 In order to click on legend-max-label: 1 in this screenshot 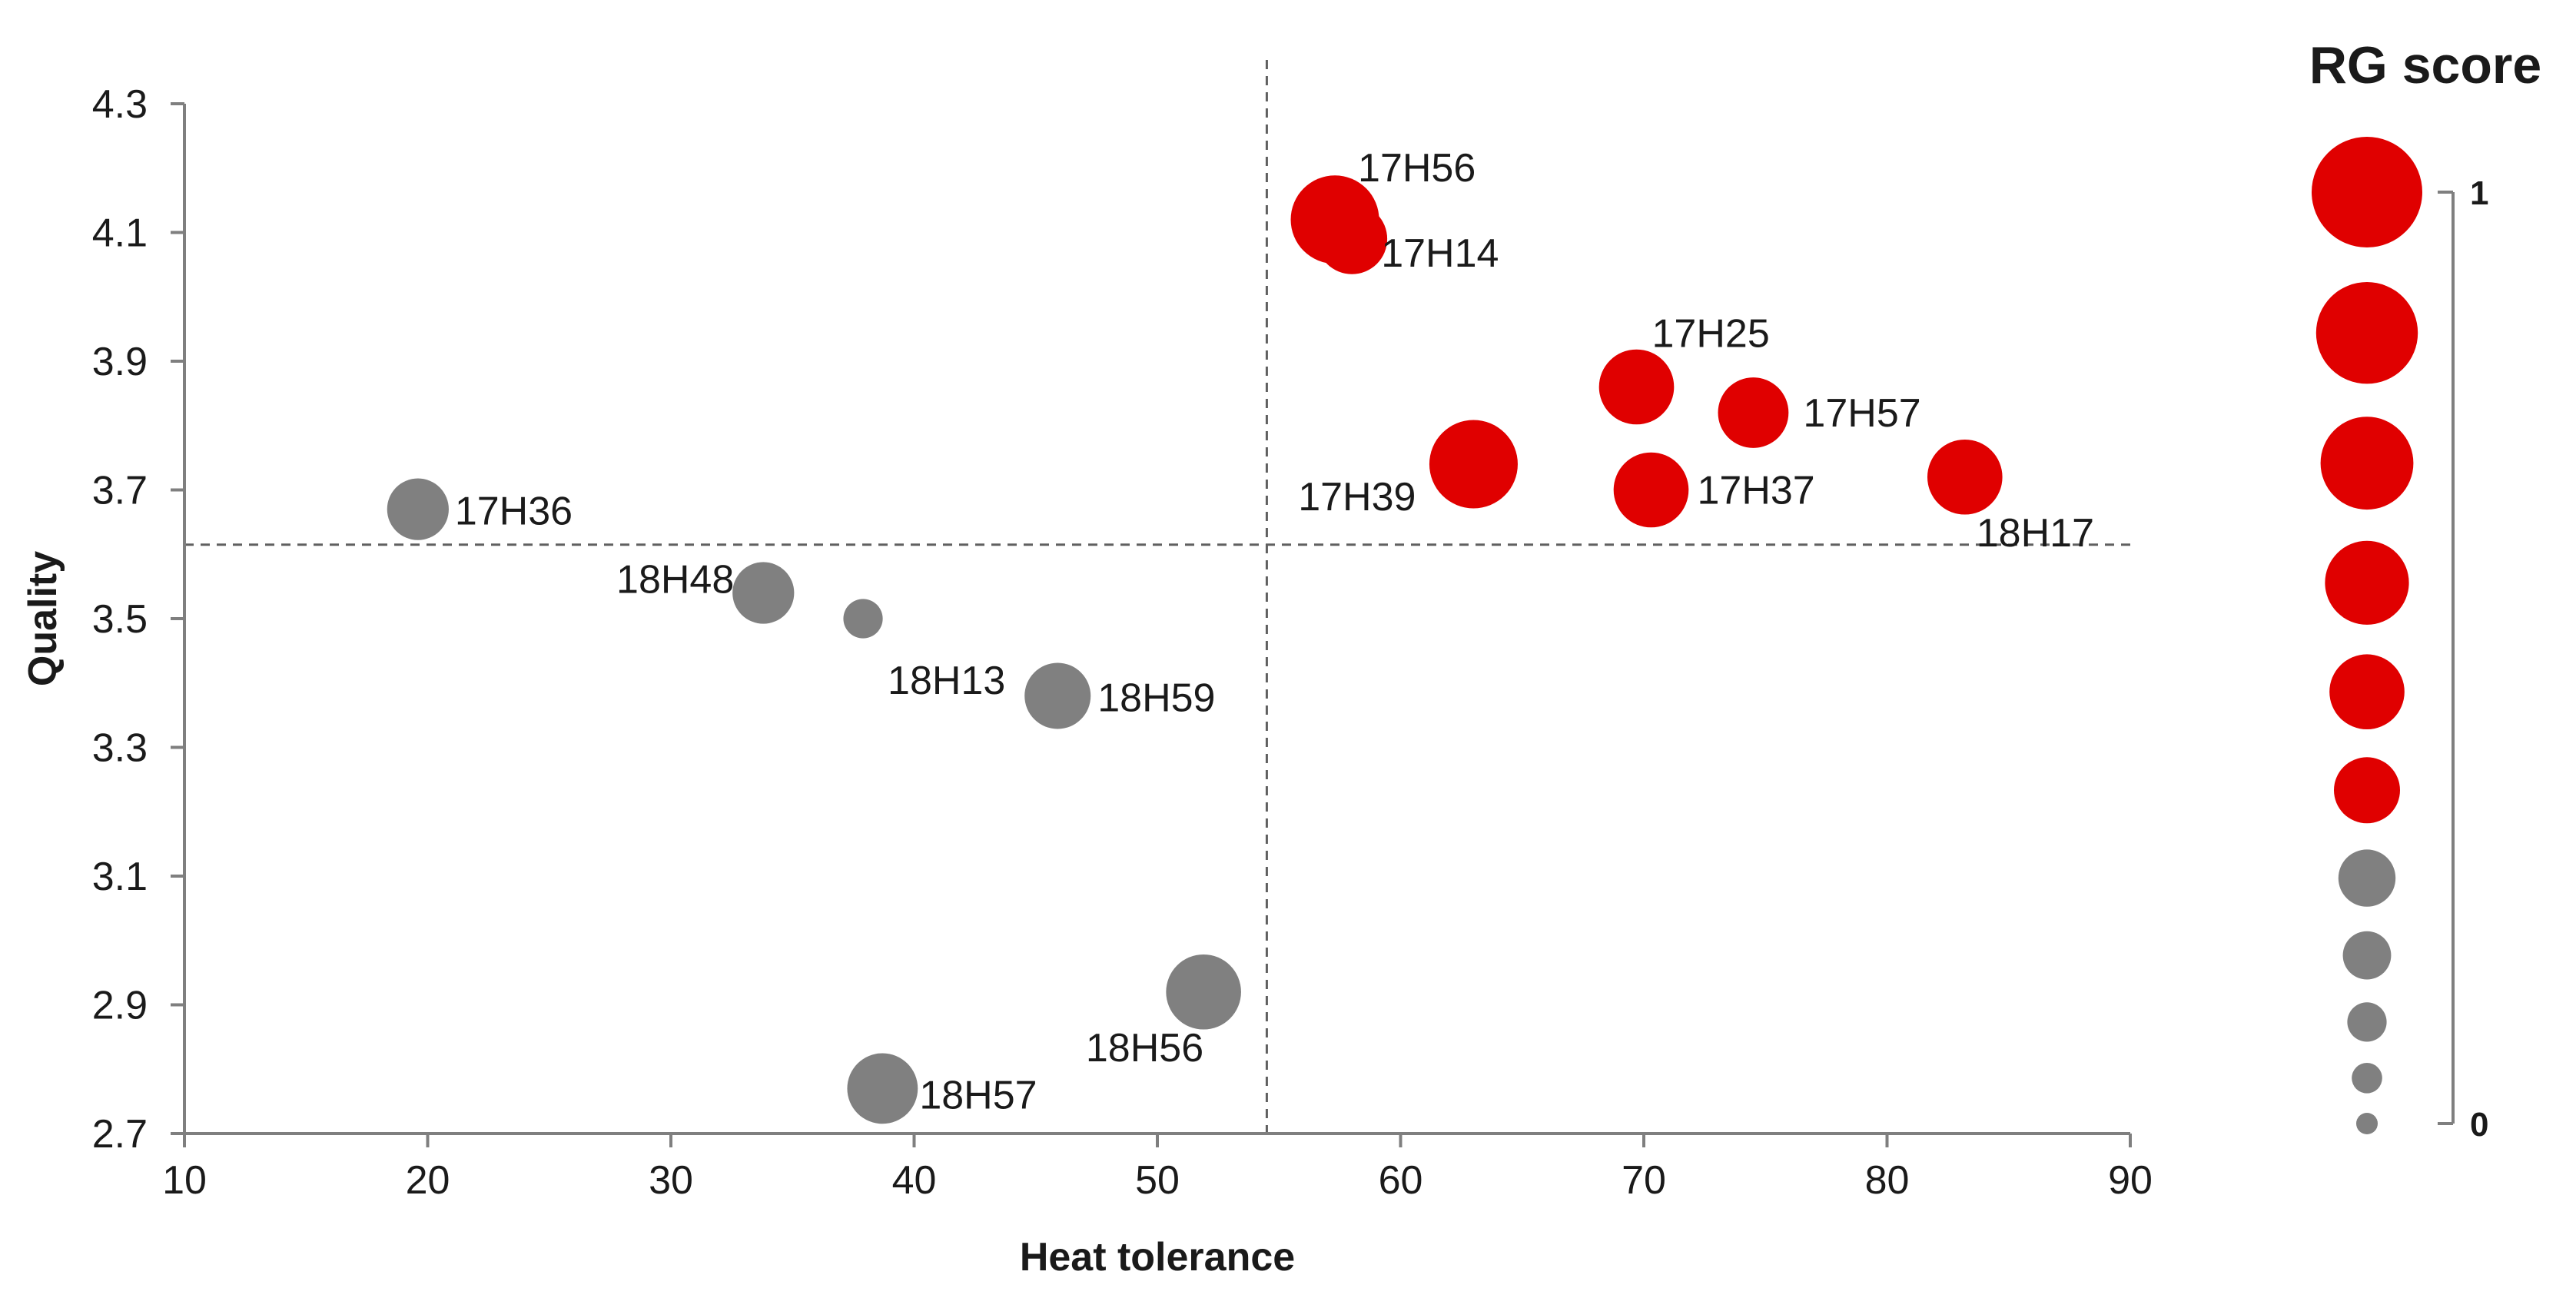, I will do `click(2479, 193)`.